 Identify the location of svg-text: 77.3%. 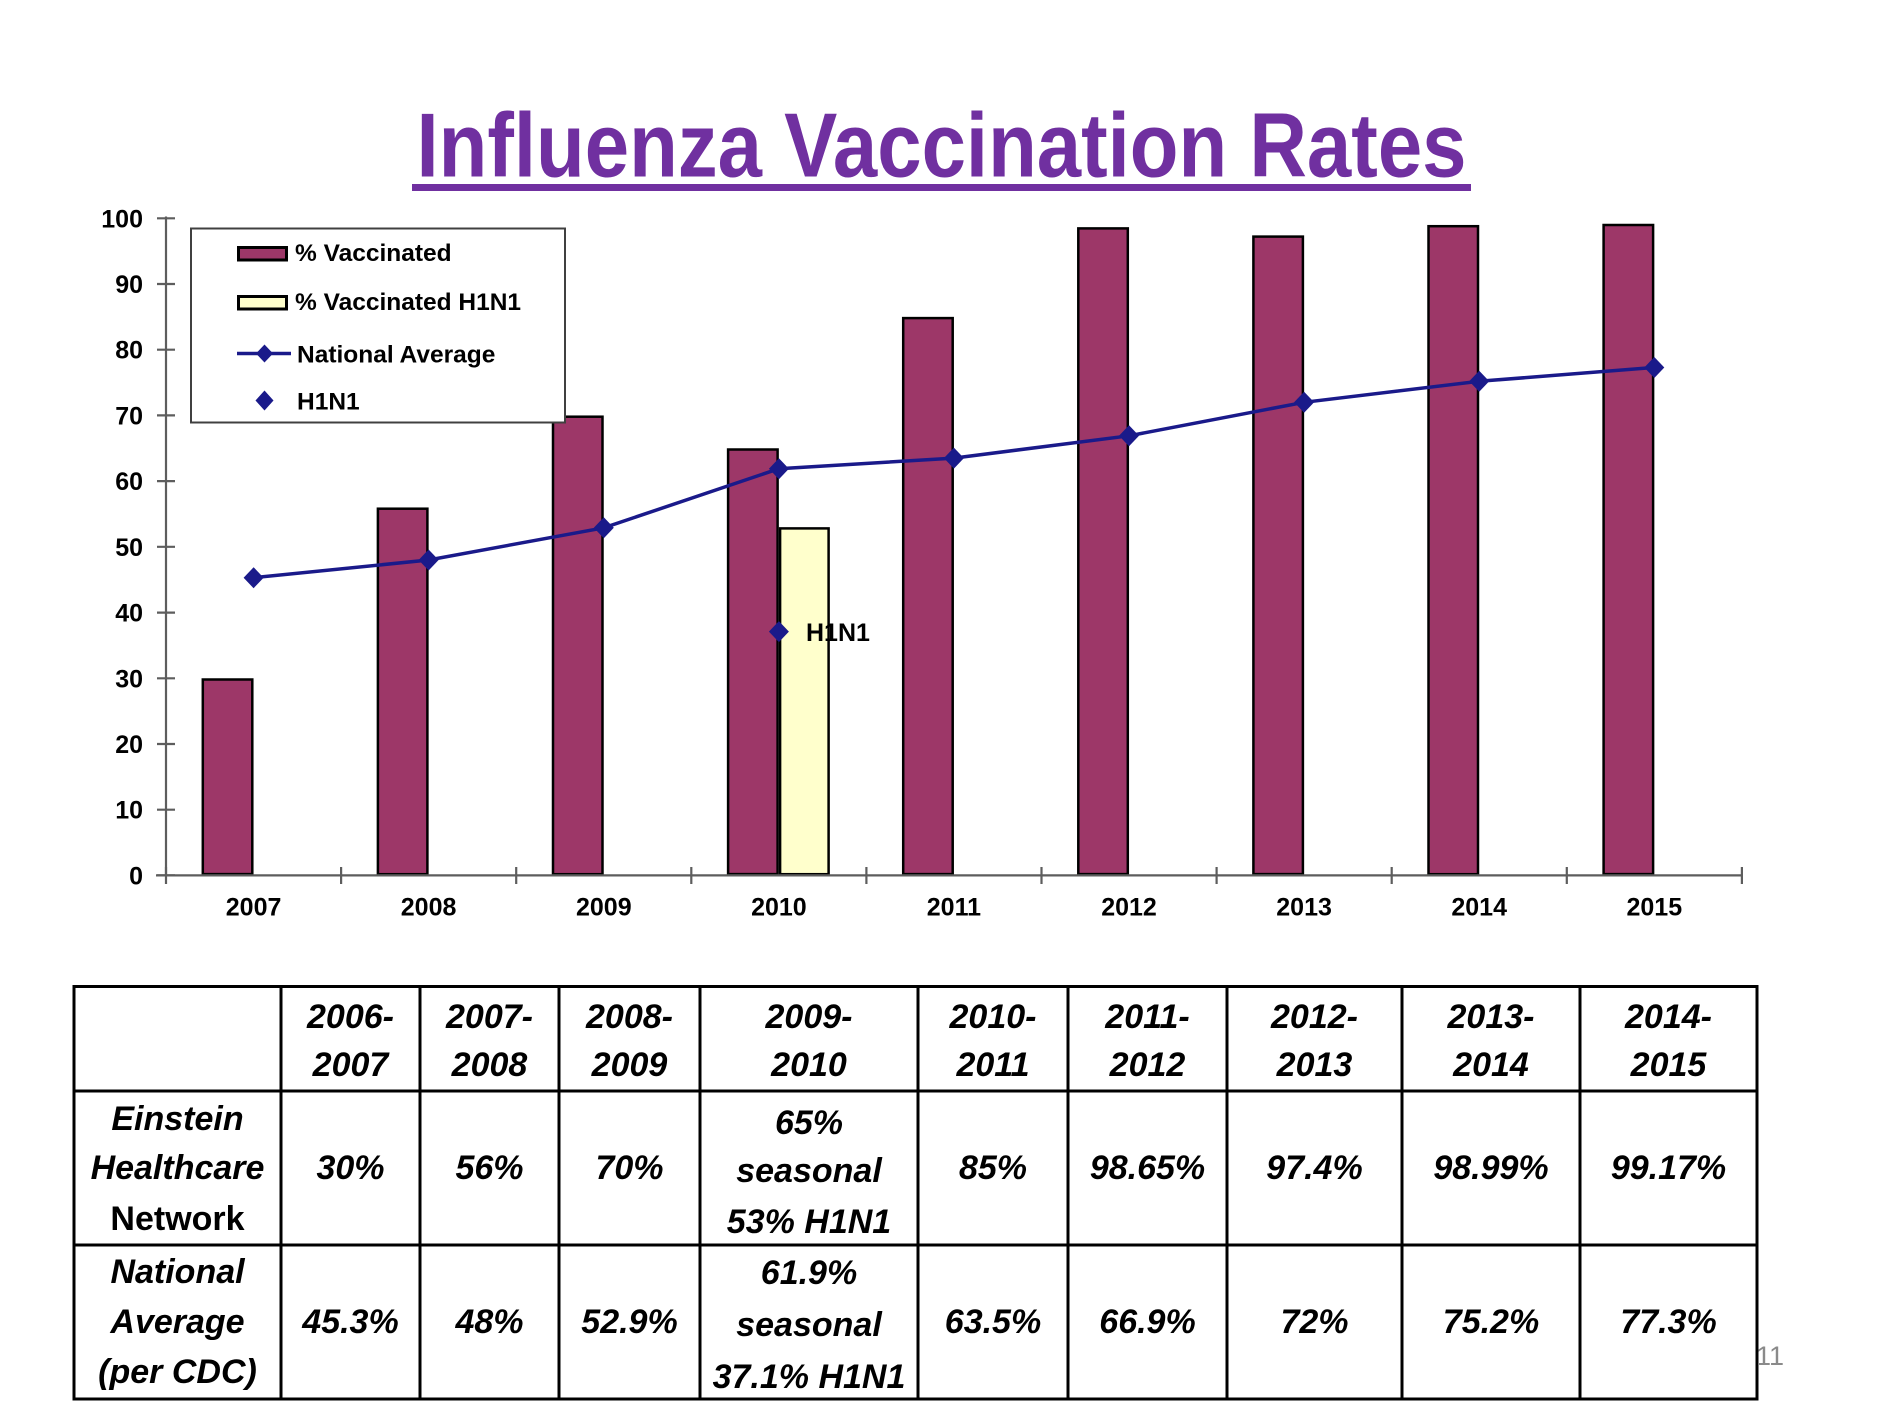
(1668, 1322).